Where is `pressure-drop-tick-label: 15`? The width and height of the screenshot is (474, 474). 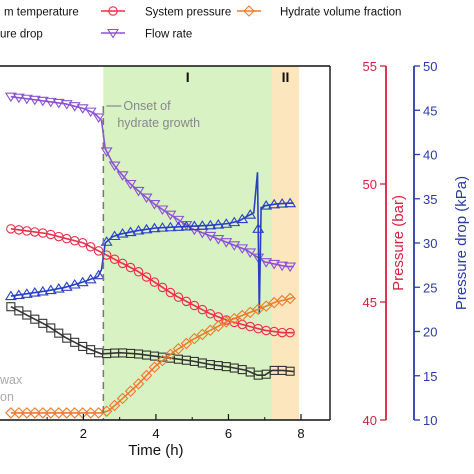 pressure-drop-tick-label: 15 is located at coordinates (430, 376).